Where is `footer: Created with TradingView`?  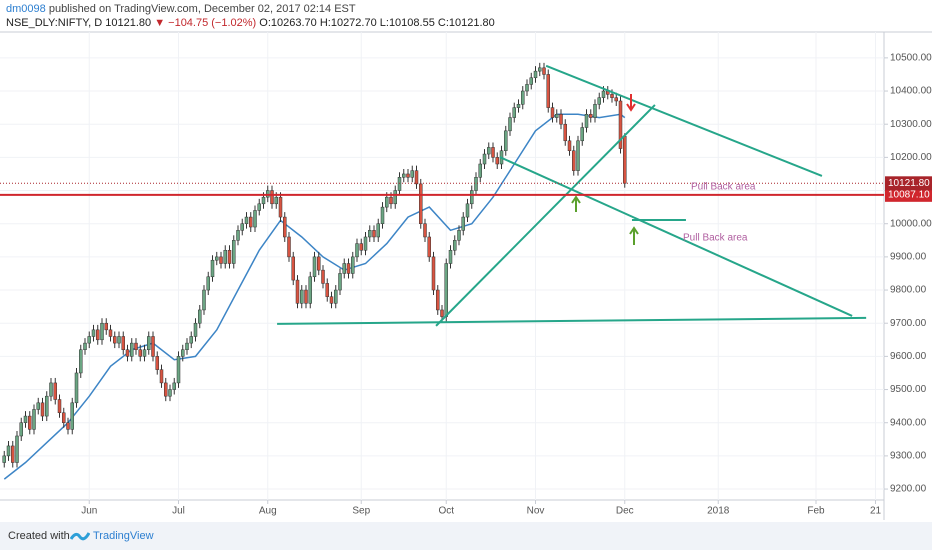 footer: Created with TradingView is located at coordinates (466, 536).